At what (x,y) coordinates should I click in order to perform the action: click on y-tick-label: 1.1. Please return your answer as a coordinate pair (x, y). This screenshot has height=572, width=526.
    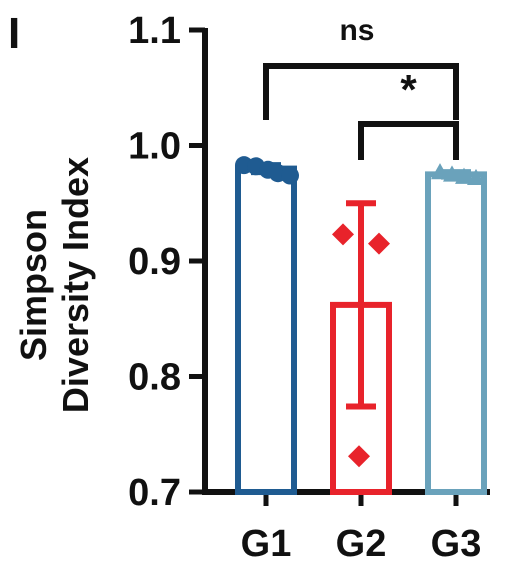
    Looking at the image, I should click on (154, 31).